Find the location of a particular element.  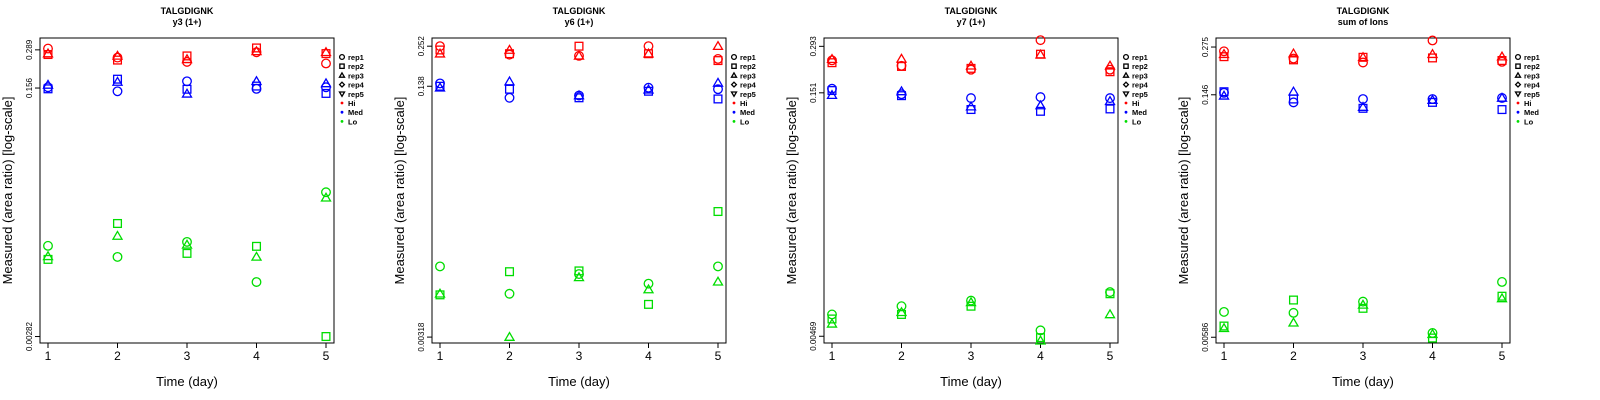

data-point-hi-rep3-day1 is located at coordinates (1224, 53).